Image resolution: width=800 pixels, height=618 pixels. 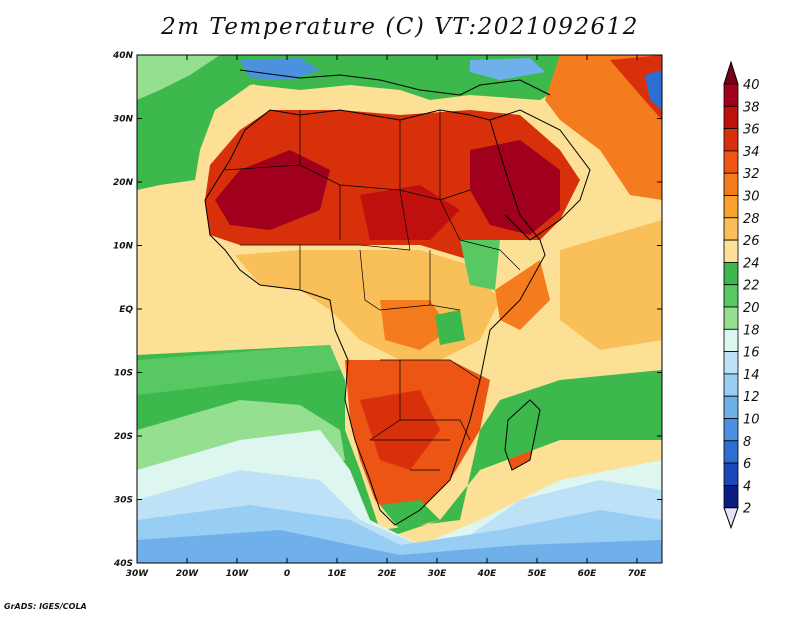 What do you see at coordinates (123, 501) in the screenshot?
I see `y-tick-label: 30S` at bounding box center [123, 501].